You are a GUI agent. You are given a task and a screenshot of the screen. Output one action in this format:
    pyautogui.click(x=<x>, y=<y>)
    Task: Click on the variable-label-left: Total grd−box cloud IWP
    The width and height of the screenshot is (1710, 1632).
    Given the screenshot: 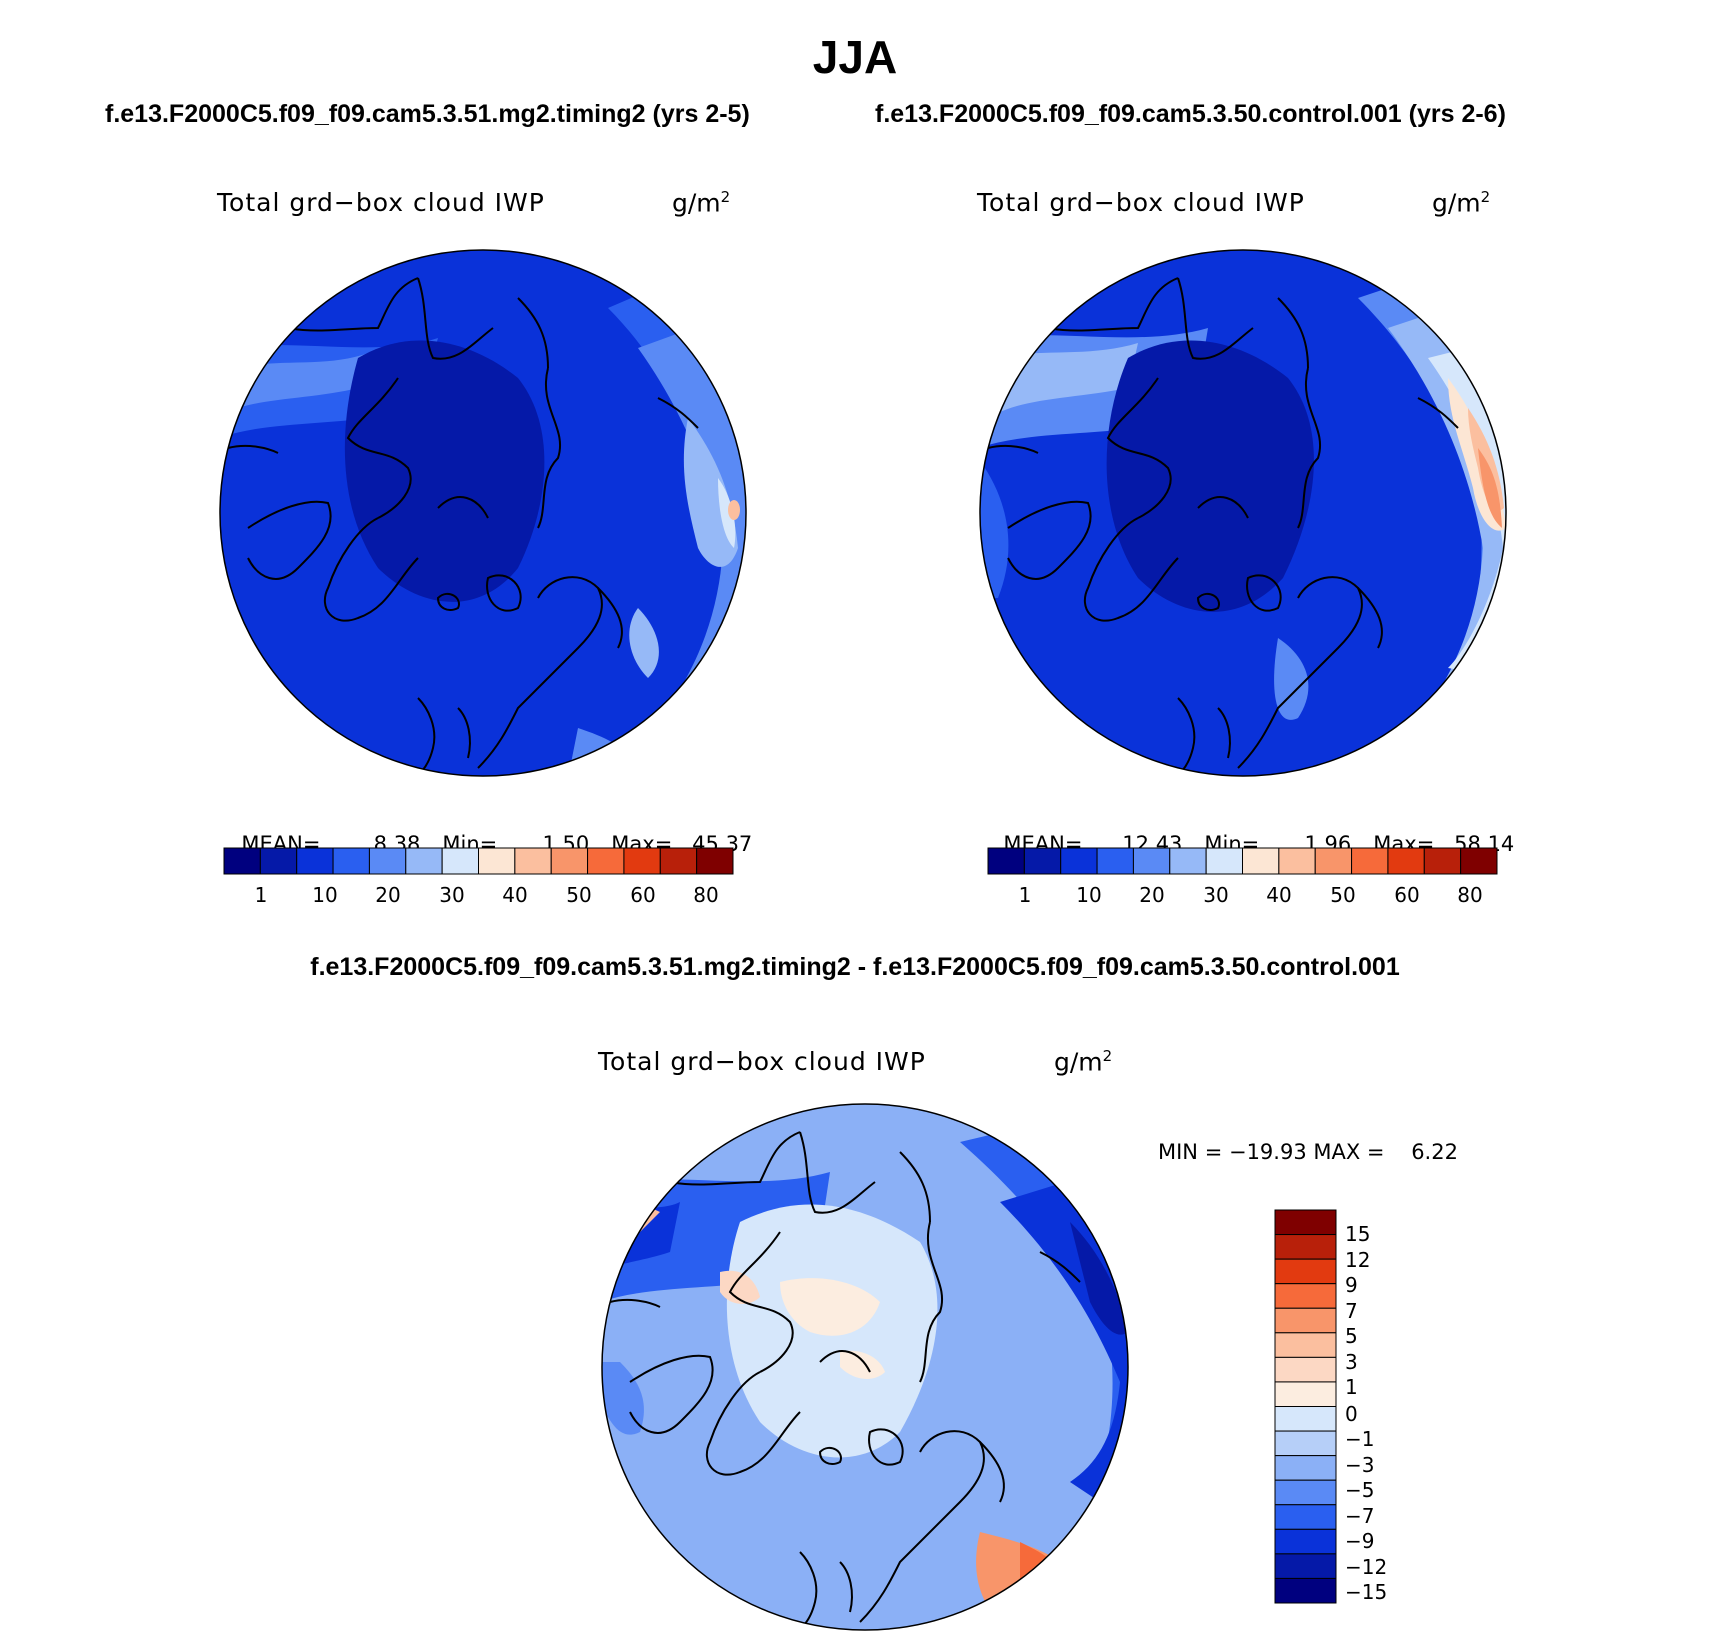 What is the action you would take?
    pyautogui.click(x=381, y=202)
    